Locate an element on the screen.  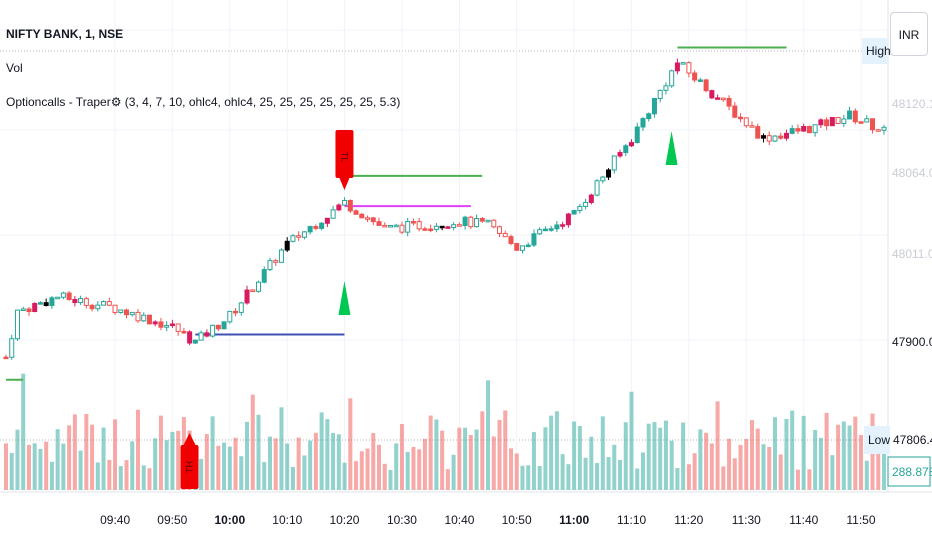
low-value: 47806.40 is located at coordinates (912, 440).